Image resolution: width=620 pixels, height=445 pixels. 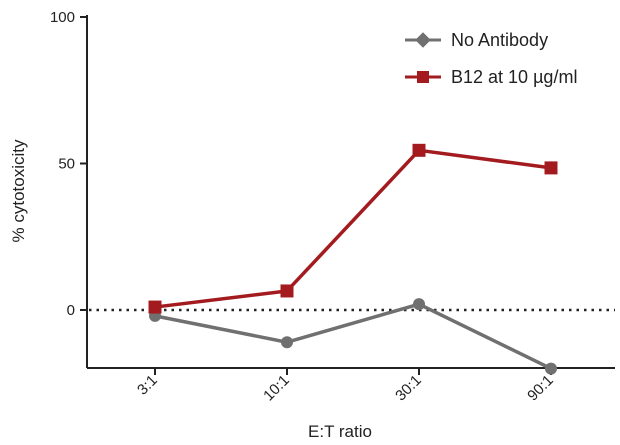 I want to click on y-tick-label-100: 100, so click(x=62, y=17).